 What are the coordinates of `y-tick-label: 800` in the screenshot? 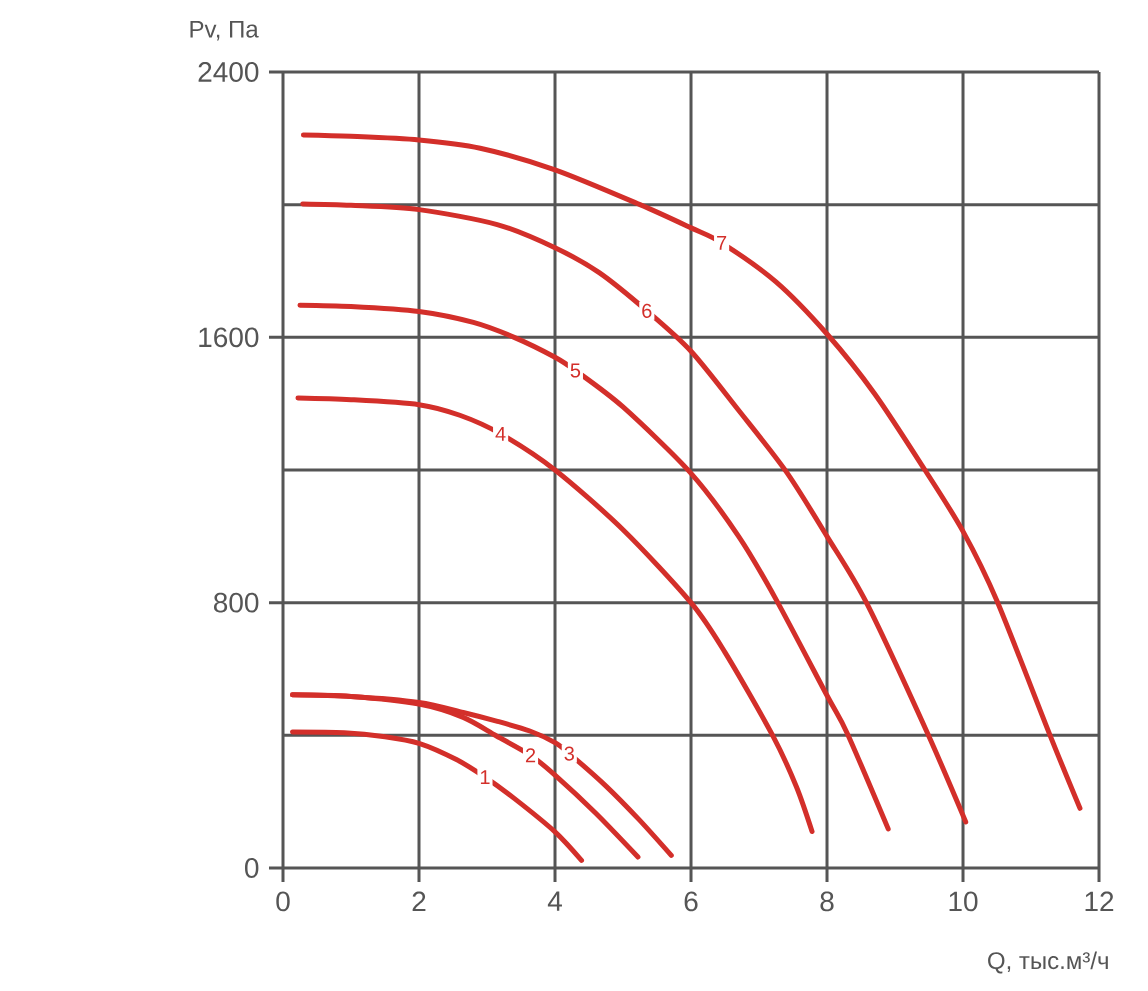 It's located at (236, 602).